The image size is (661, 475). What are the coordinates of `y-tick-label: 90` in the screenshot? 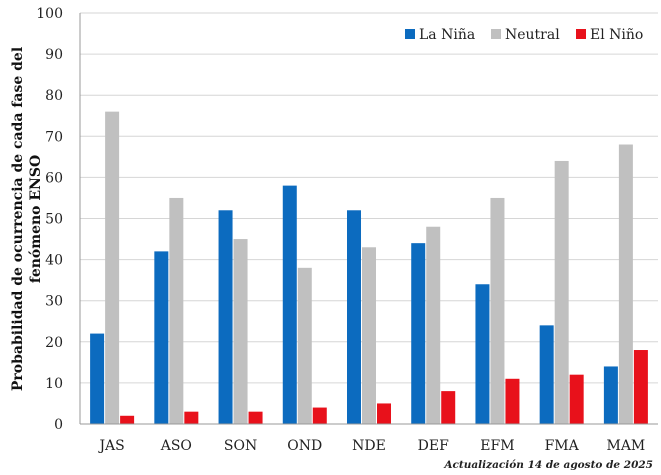 It's located at (54, 55).